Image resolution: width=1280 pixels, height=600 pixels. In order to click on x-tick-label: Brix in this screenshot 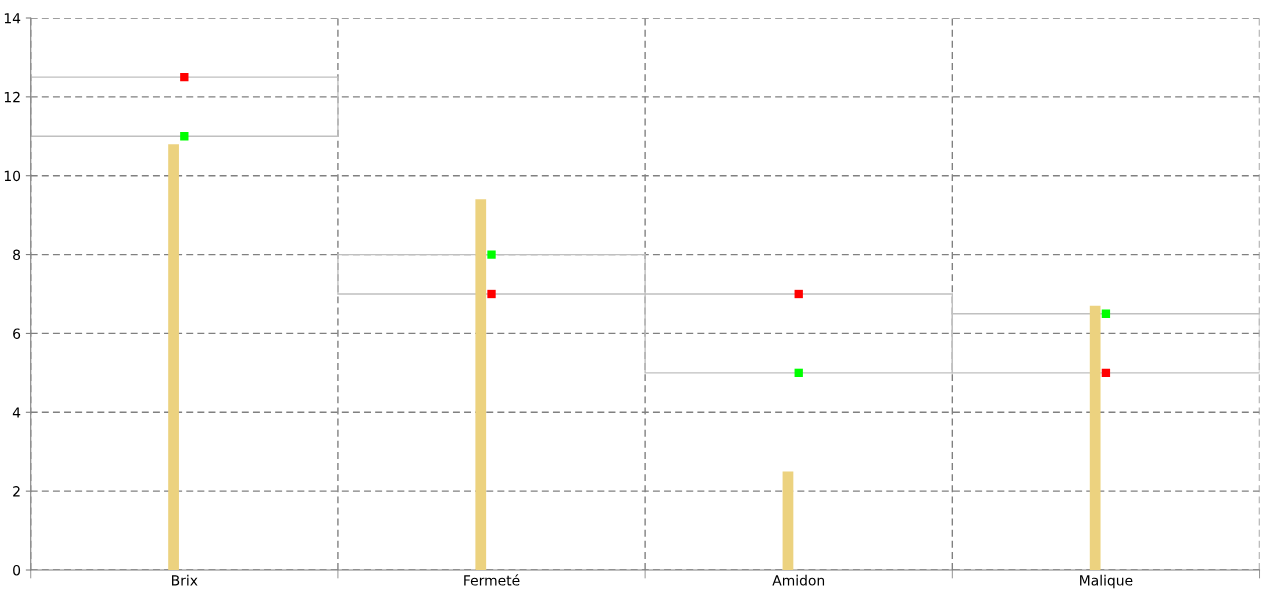, I will do `click(185, 580)`.